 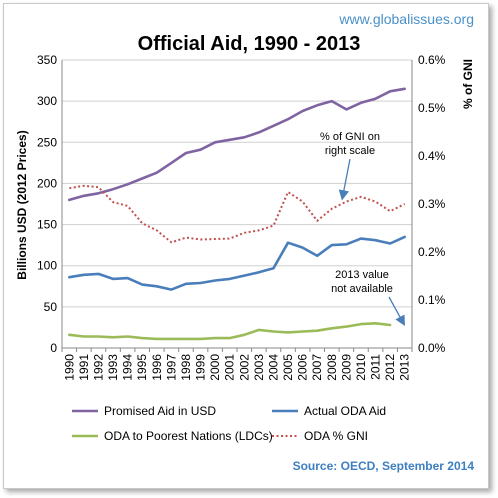 What do you see at coordinates (98, 367) in the screenshot?
I see `x-tick-label: 1992` at bounding box center [98, 367].